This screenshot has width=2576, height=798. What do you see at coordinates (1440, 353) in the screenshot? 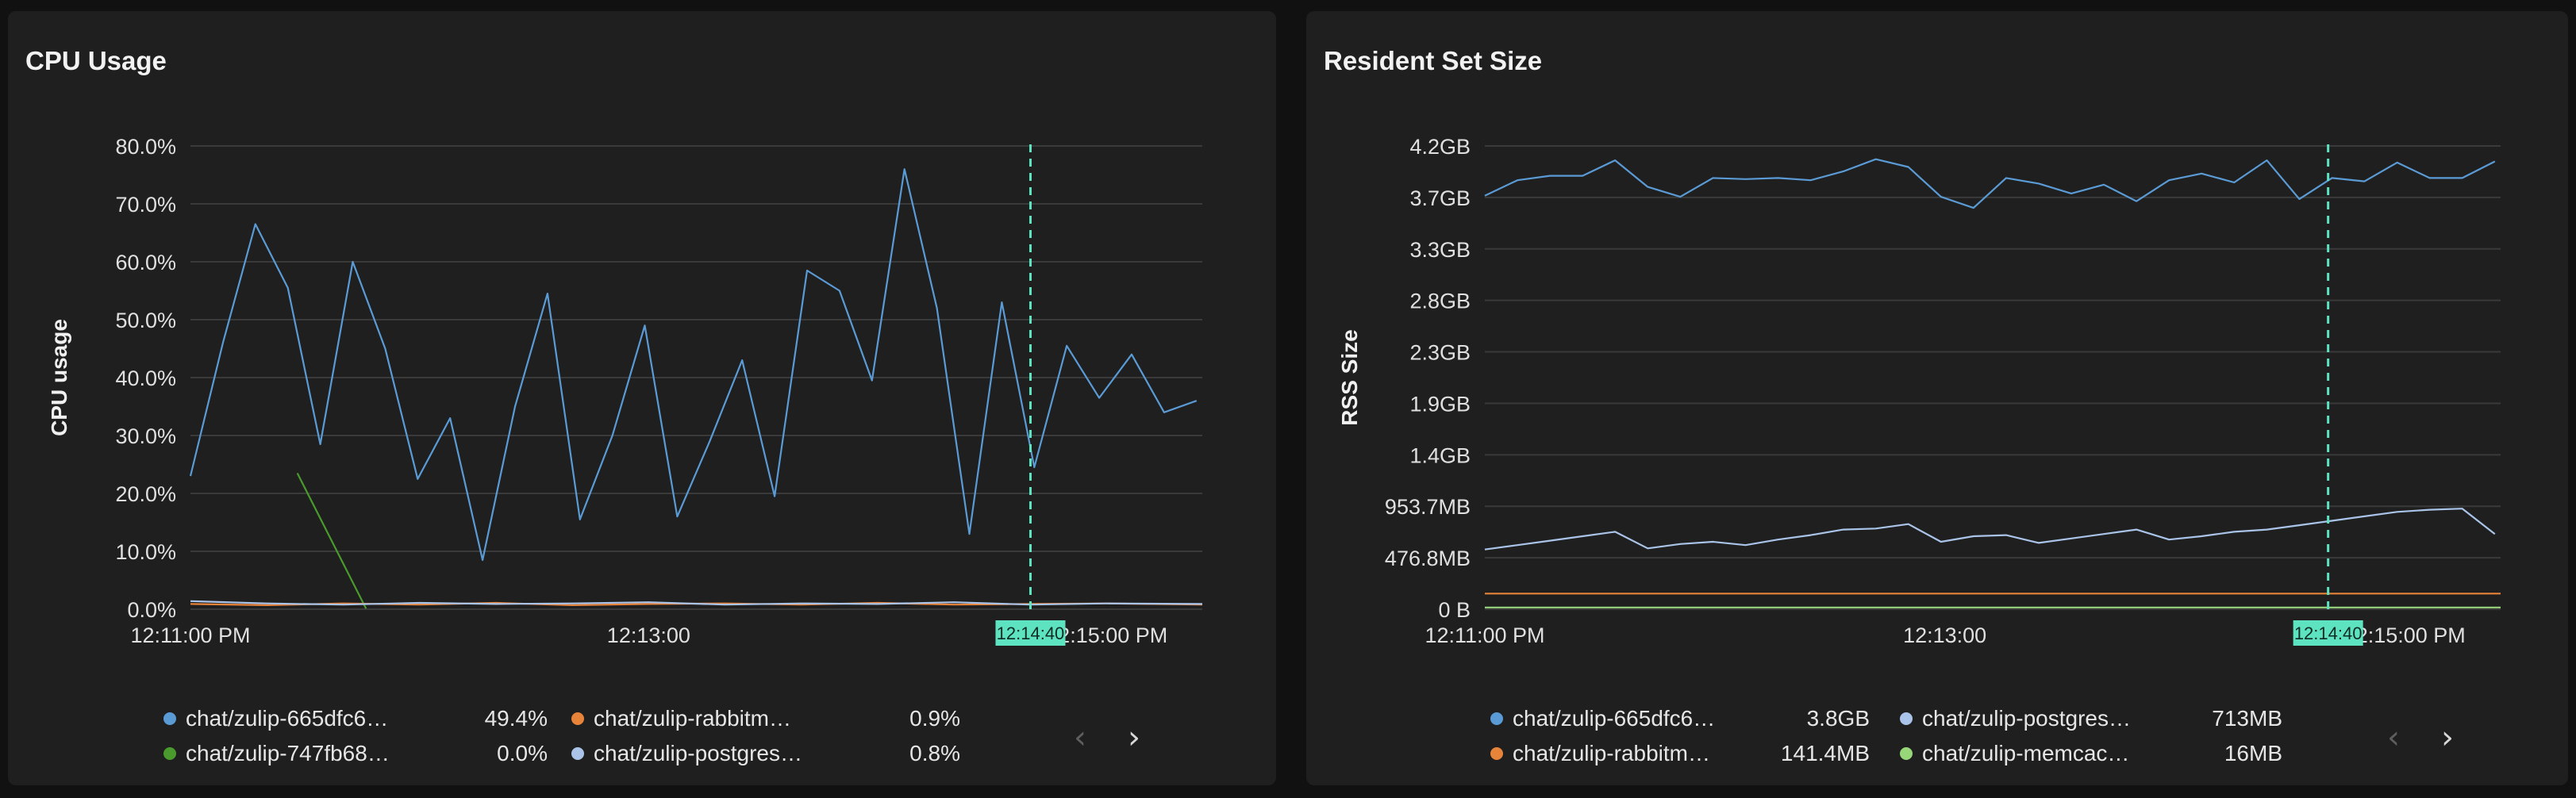
I see `y-tick-label: 2.3GB` at bounding box center [1440, 353].